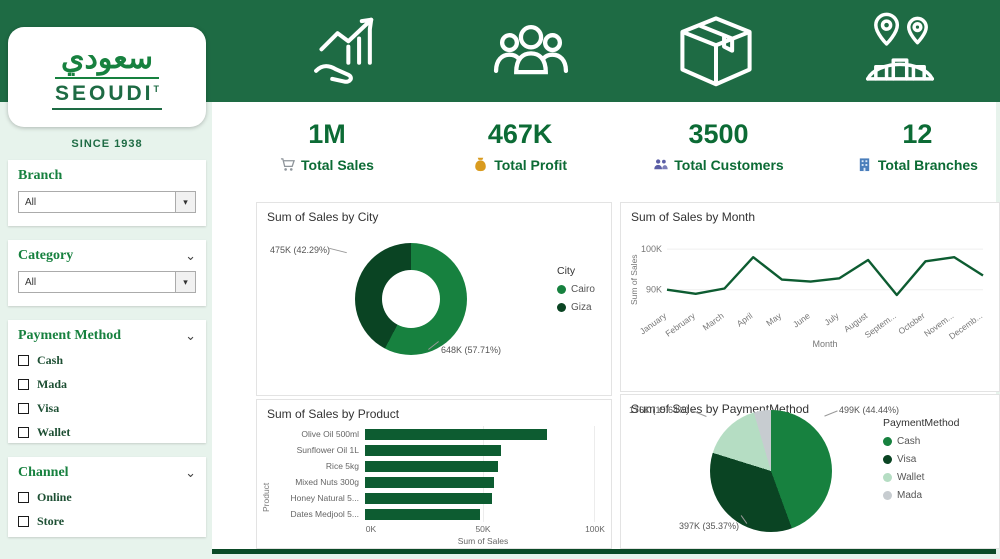 This screenshot has height=559, width=1000. I want to click on x-tick-label: 50K, so click(483, 529).